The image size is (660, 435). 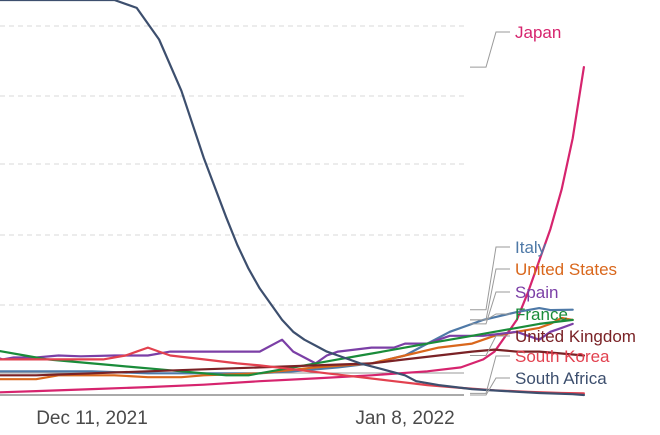 I want to click on series-line-france, so click(x=287, y=347).